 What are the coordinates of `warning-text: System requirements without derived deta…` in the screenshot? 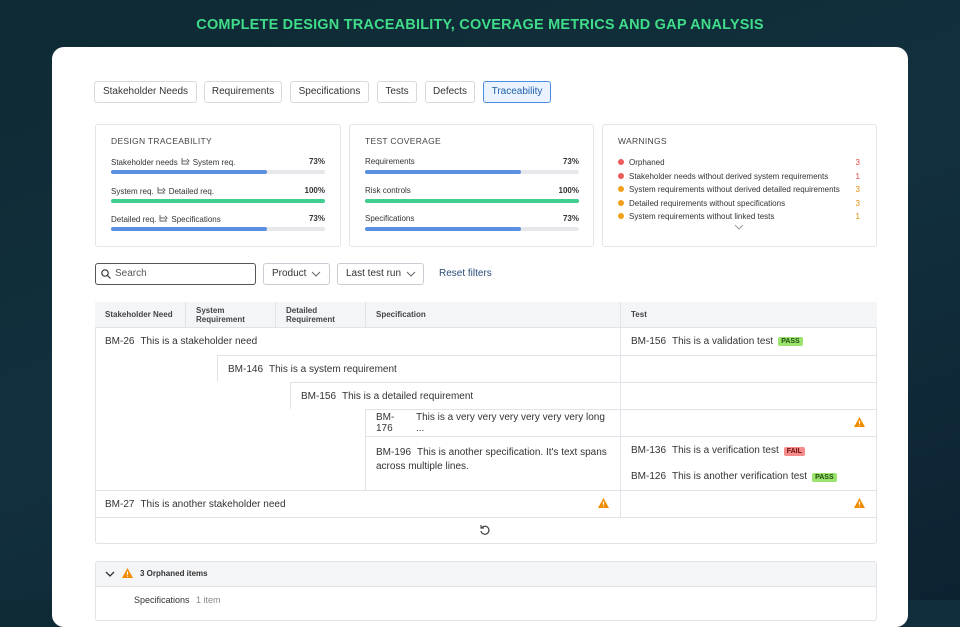 It's located at (734, 189).